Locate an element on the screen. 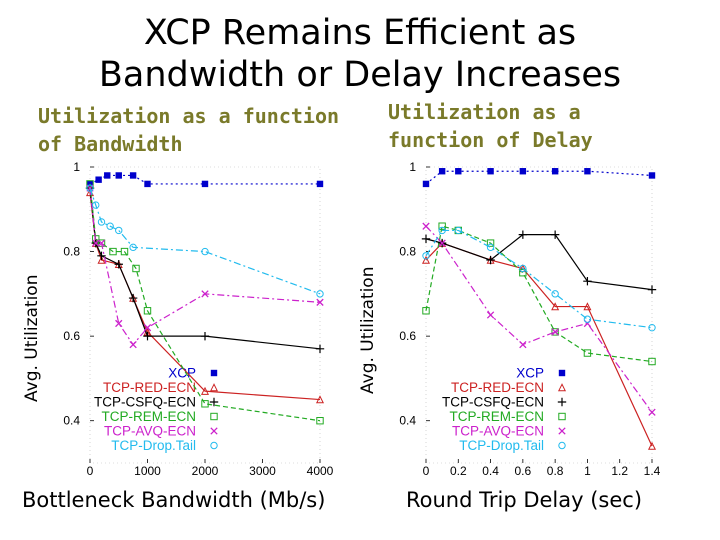 The height and width of the screenshot is (540, 720). y-tick-label: 1 is located at coordinates (76, 167).